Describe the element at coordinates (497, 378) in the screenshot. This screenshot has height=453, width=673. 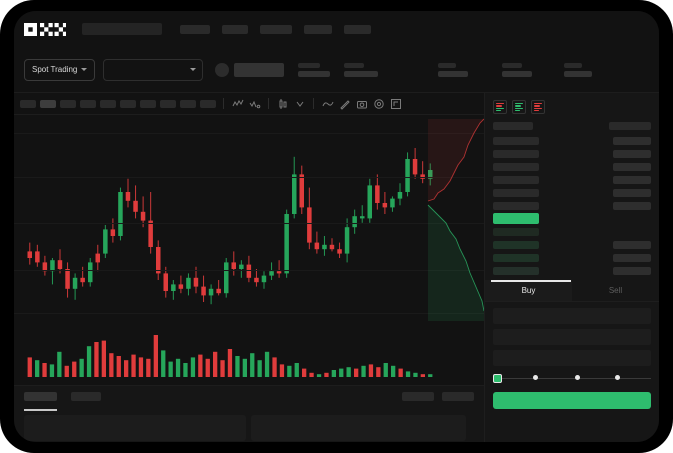
I see `slider-handle` at that location.